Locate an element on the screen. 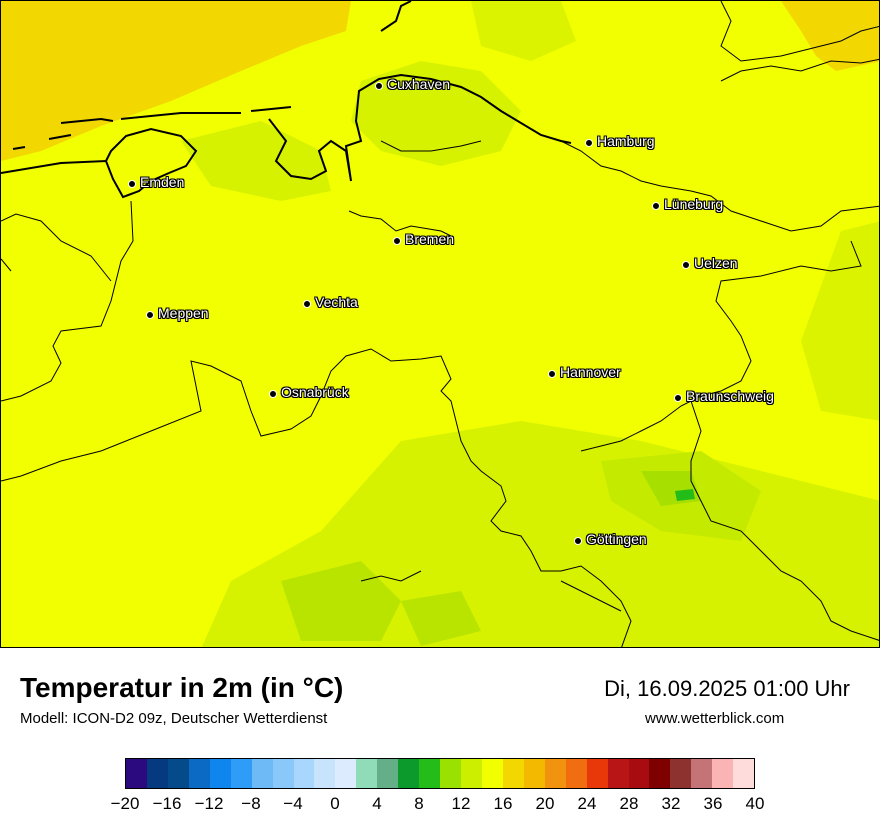 The image size is (880, 830). city-label: Hannover is located at coordinates (590, 372).